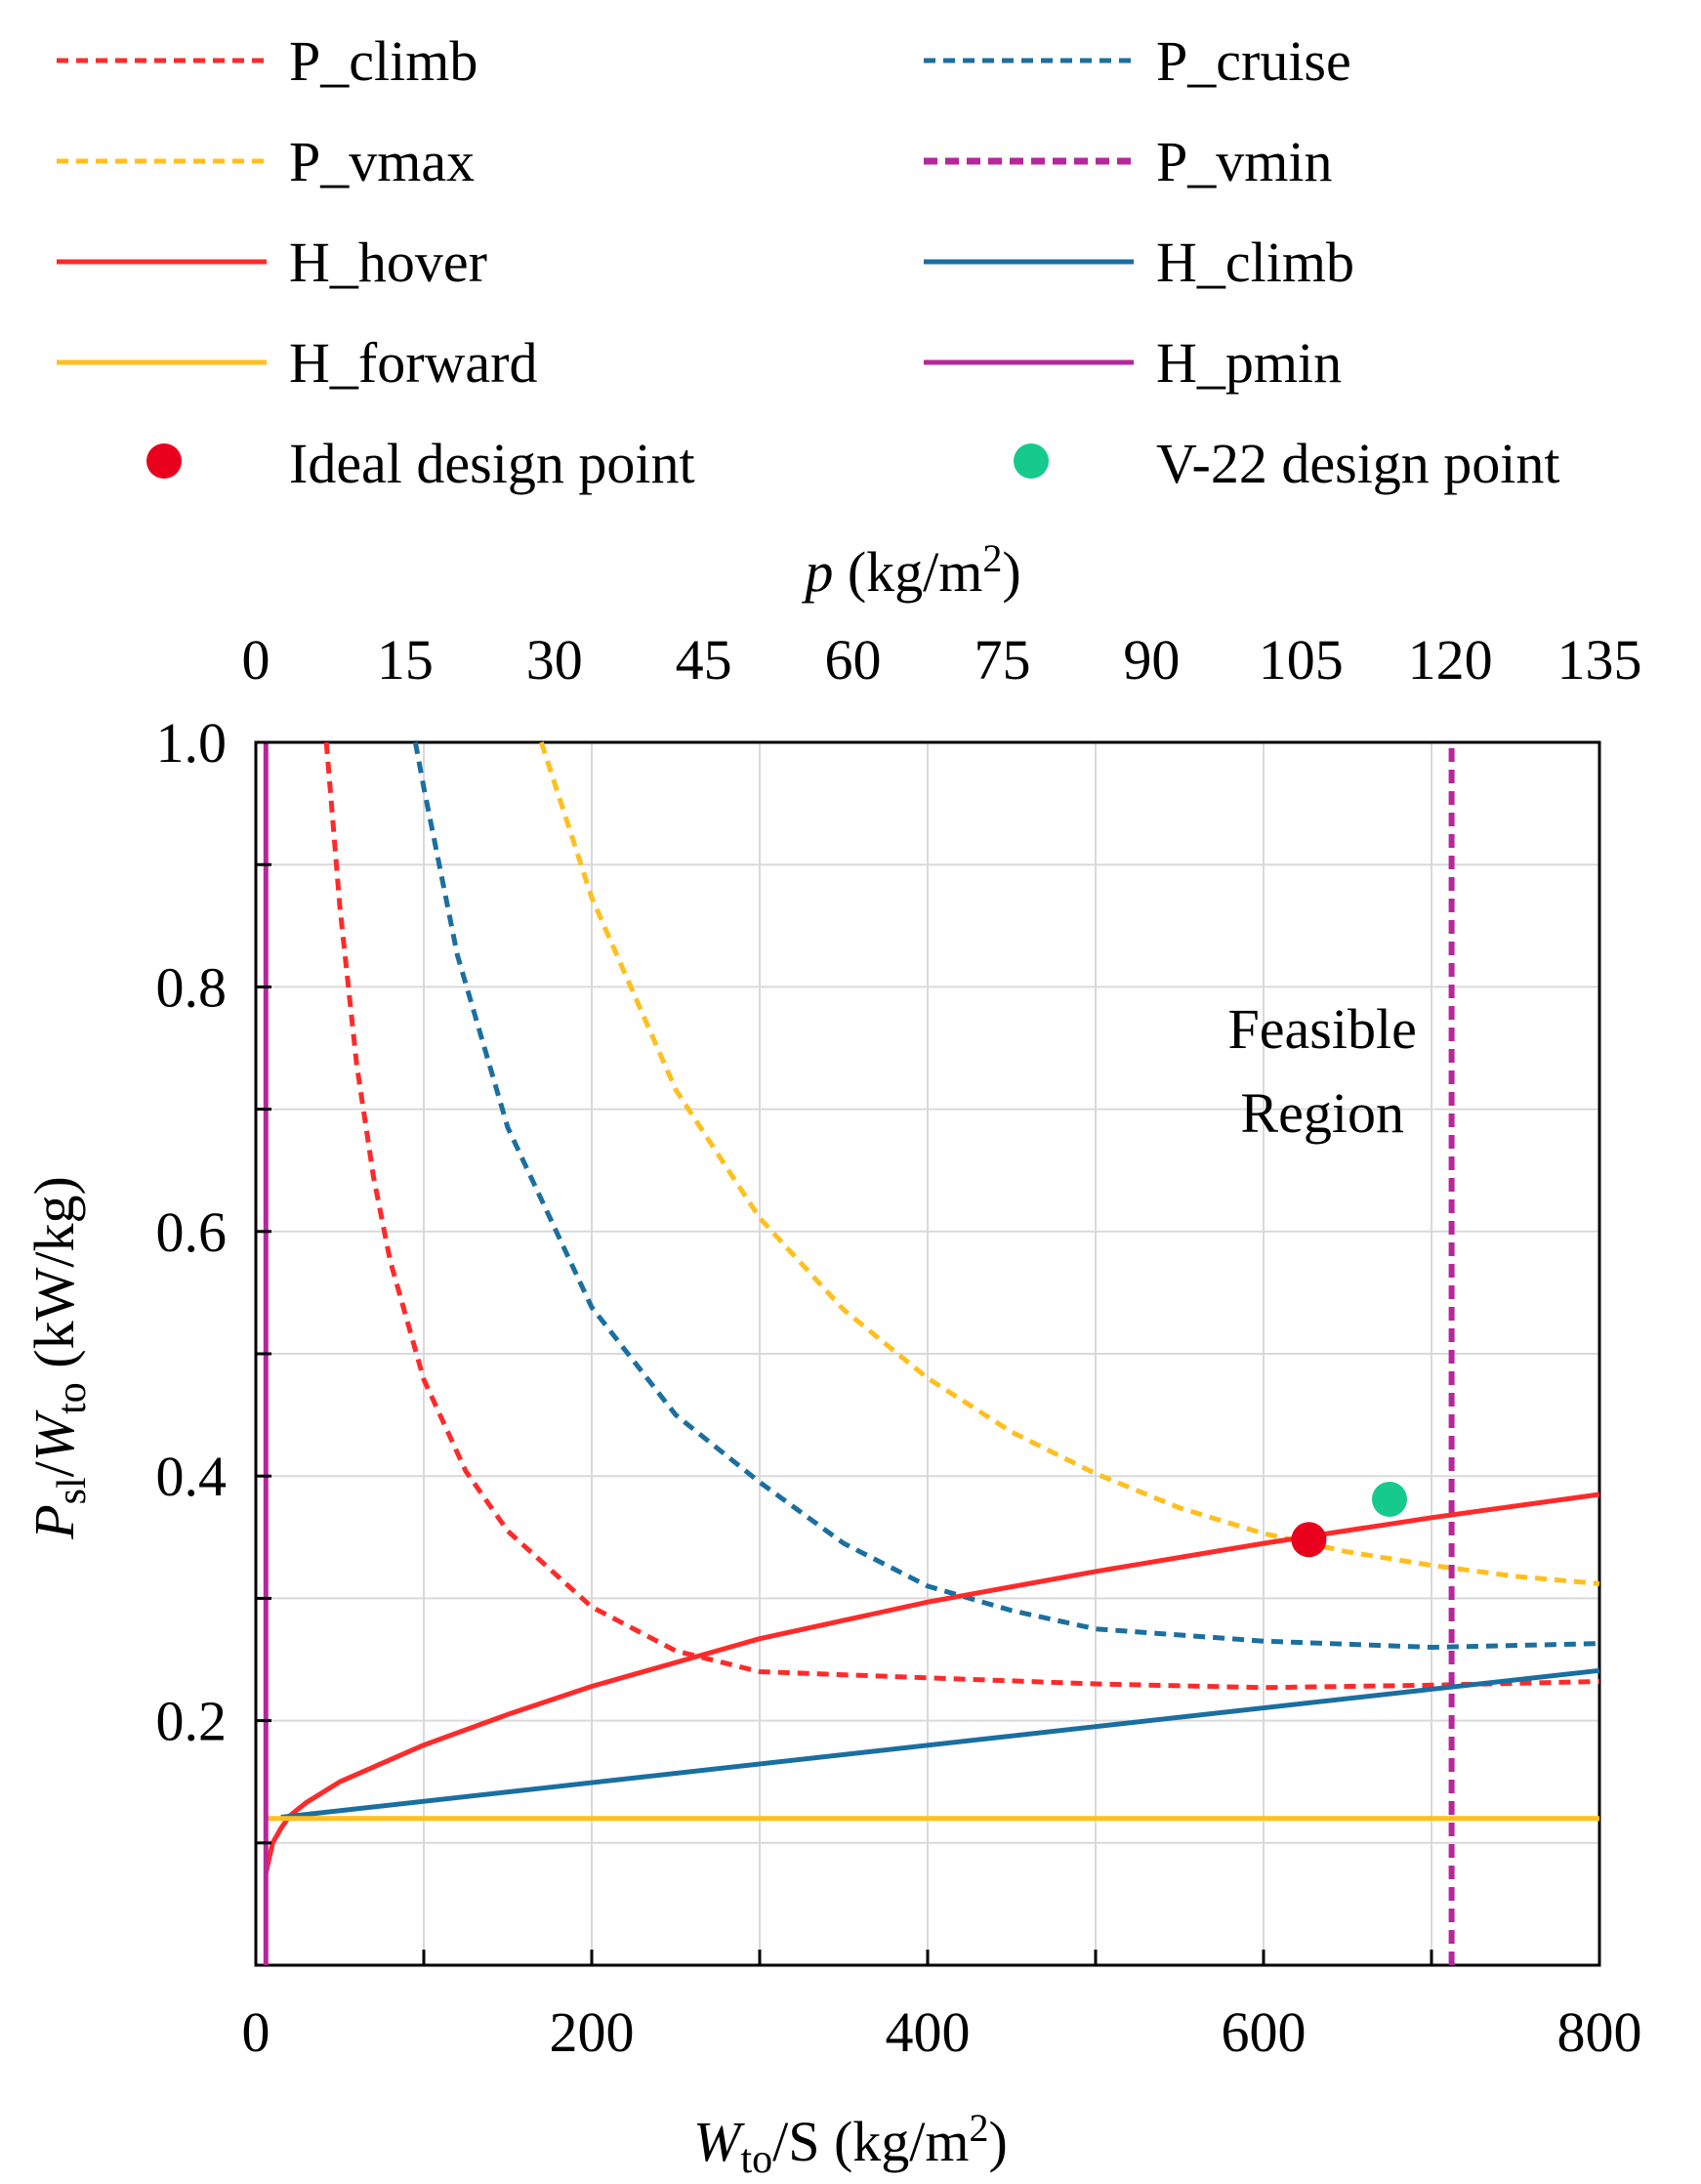 The height and width of the screenshot is (2184, 1701). I want to click on x2-label-main: p, so click(817, 572).